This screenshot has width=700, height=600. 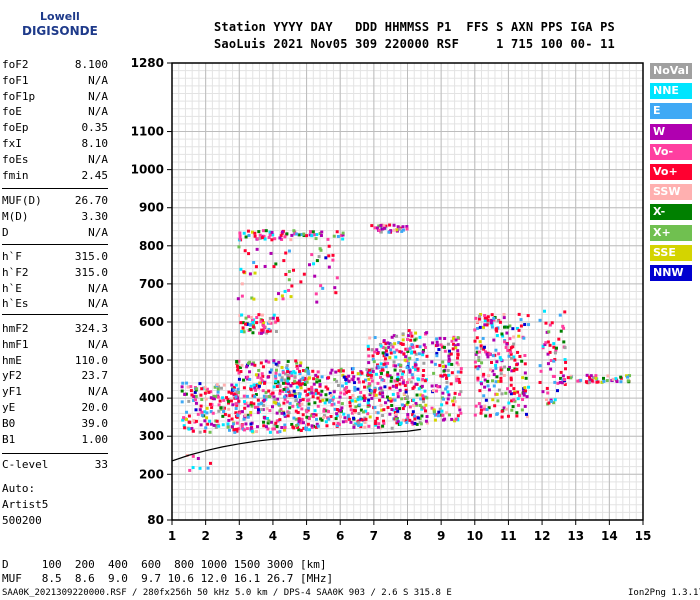 I want to click on legend-item: NoVal, so click(x=671, y=71).